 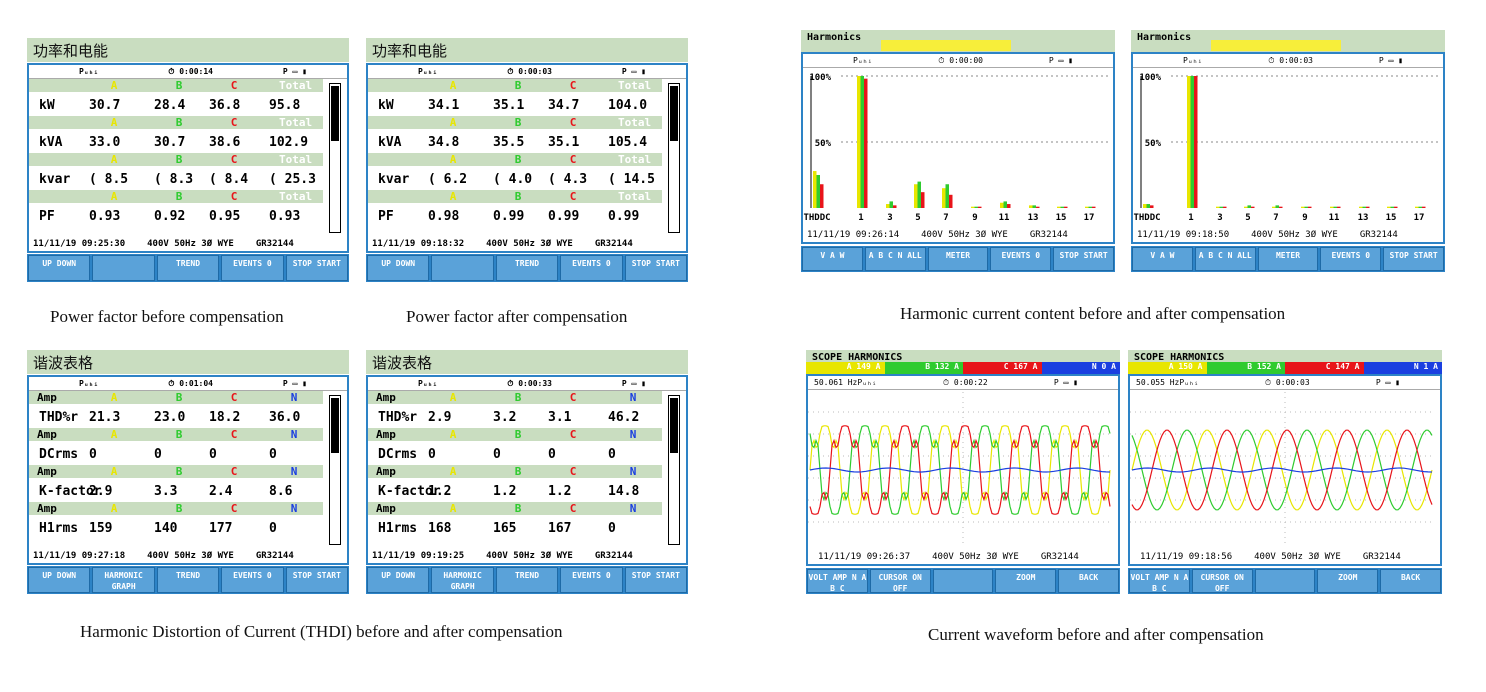 What do you see at coordinates (1089, 218) in the screenshot?
I see `x-tick-label: 17` at bounding box center [1089, 218].